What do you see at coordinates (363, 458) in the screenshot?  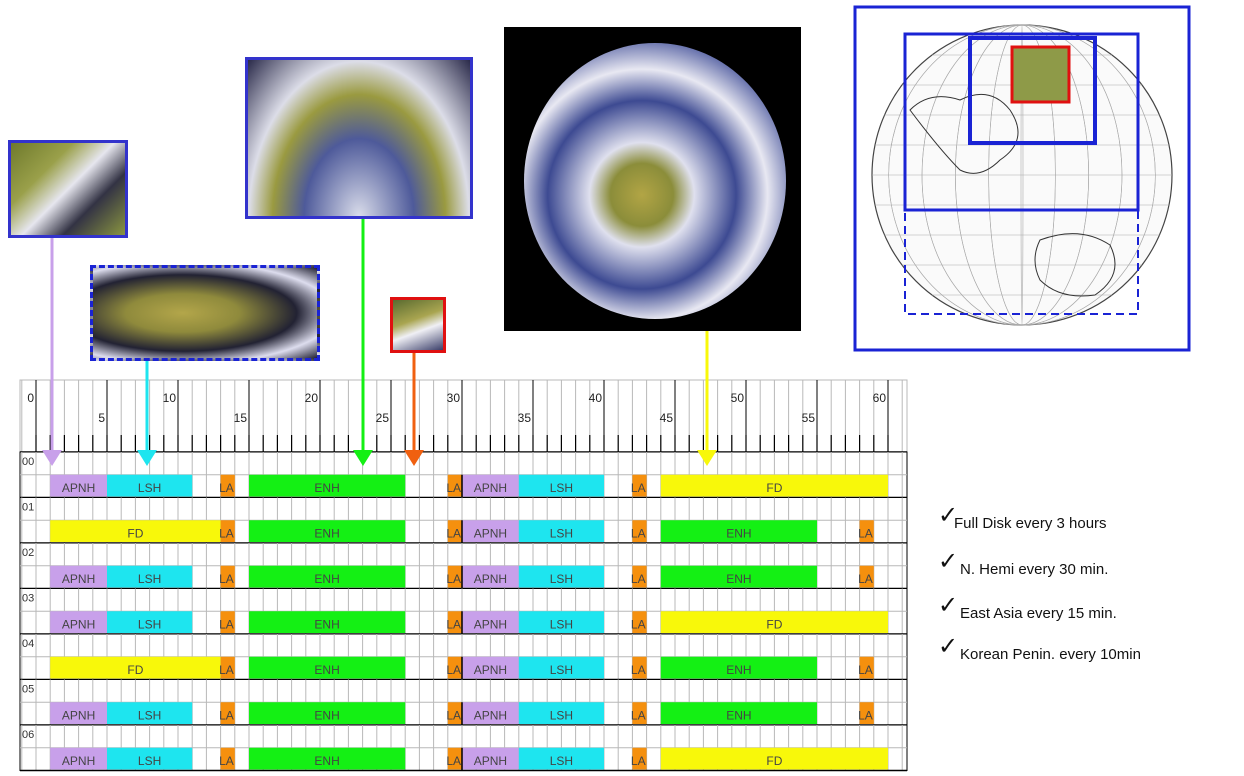 I see `arrow-enh-head` at bounding box center [363, 458].